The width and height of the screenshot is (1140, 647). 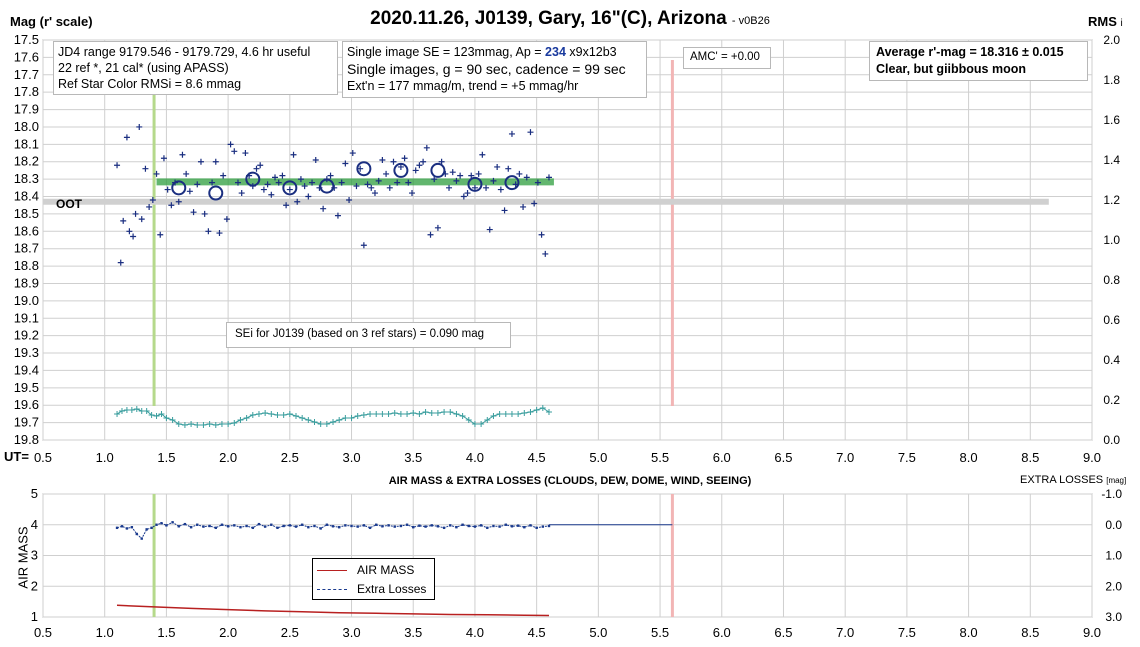 I want to click on bottom-x-tick-label: 6.0, so click(x=722, y=632).